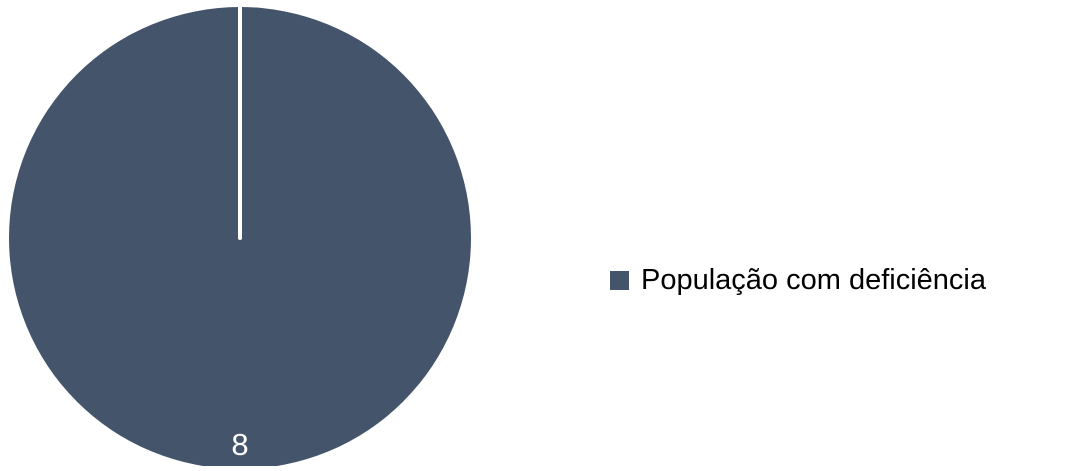 The image size is (1076, 471). What do you see at coordinates (239, 444) in the screenshot?
I see `pie-data-label: 8` at bounding box center [239, 444].